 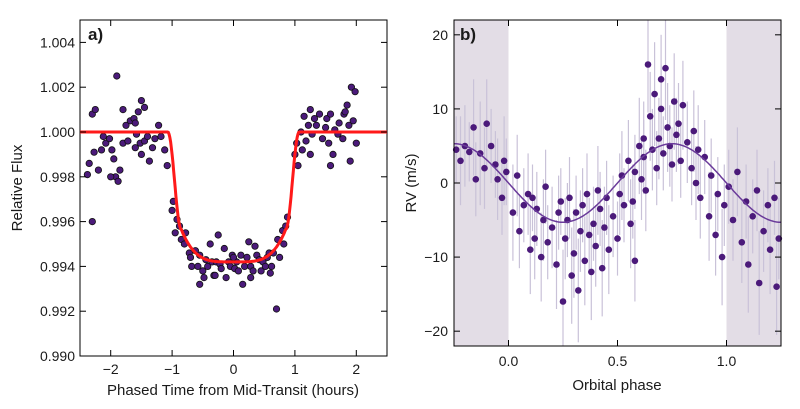 I want to click on shaded-phase-region-right, so click(x=753, y=183).